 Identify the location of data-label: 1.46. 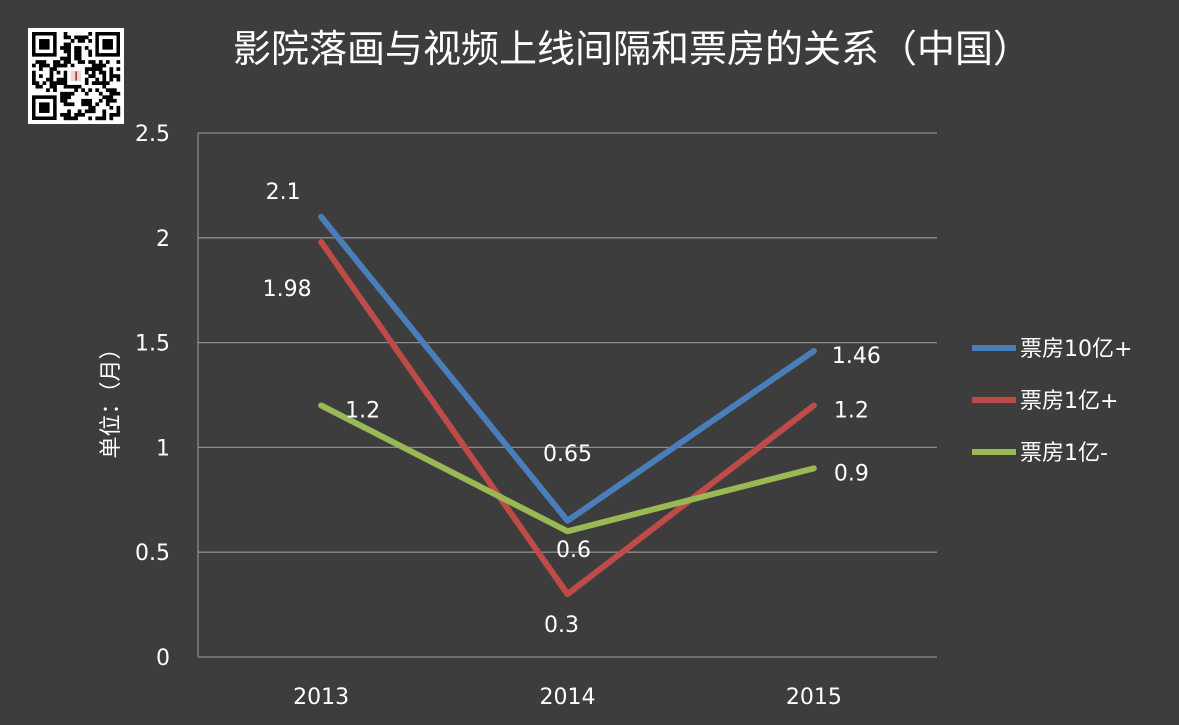
(856, 356).